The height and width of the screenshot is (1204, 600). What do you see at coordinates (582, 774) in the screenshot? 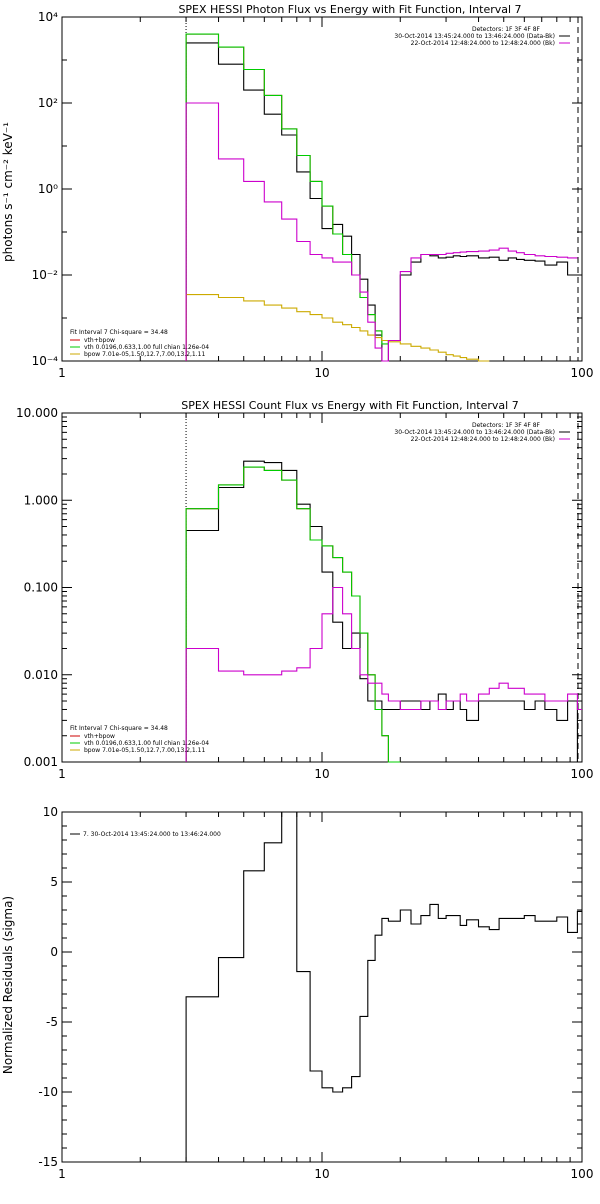
I see `count-x-tick-label: 100` at bounding box center [582, 774].